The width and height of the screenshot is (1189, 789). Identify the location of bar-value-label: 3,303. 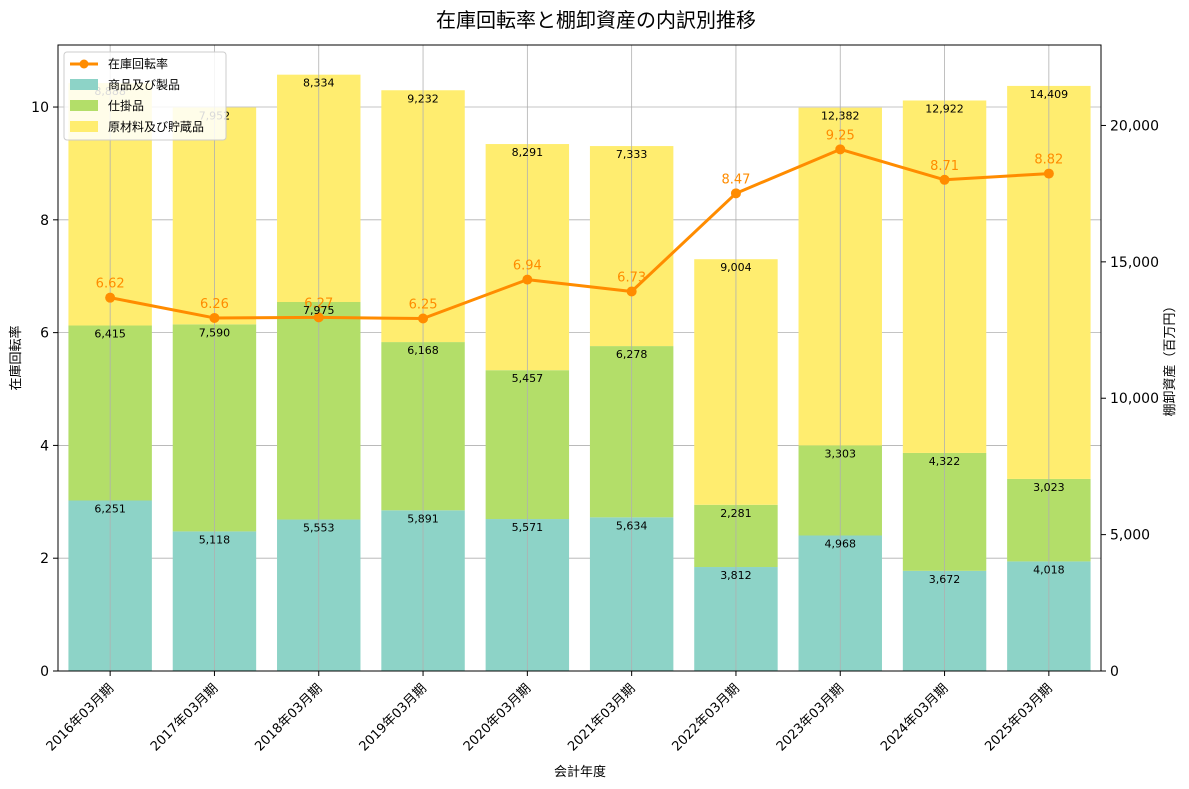
(841, 453).